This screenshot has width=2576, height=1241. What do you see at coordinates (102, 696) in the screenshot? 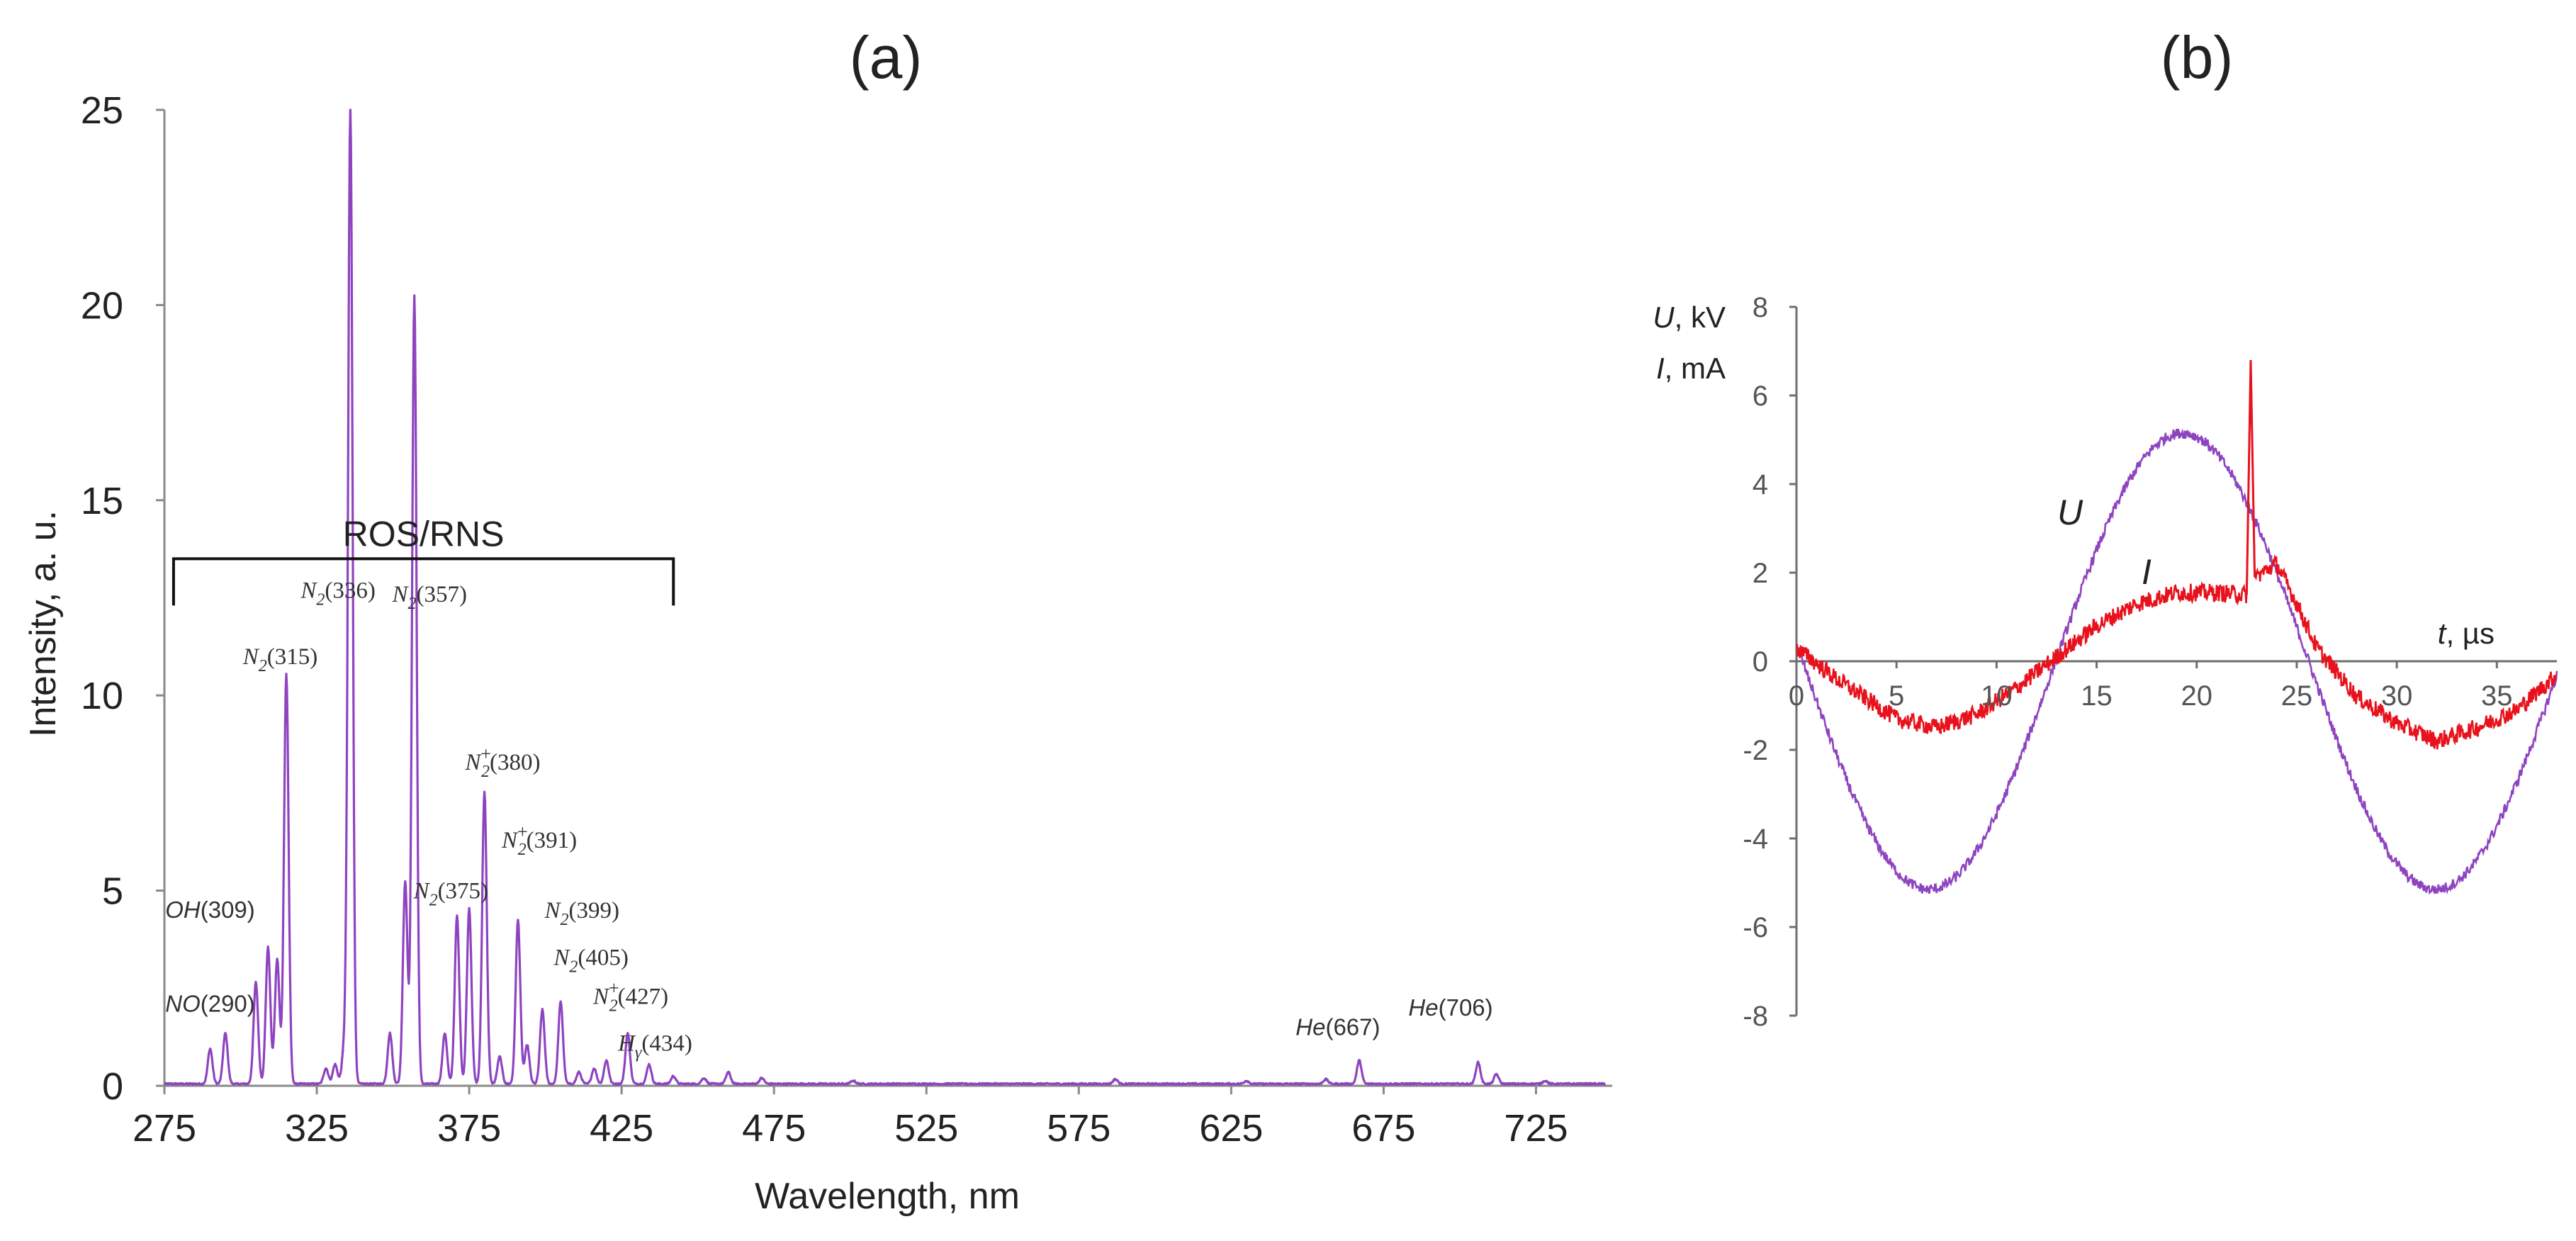
I see `y-tick-label: 10` at bounding box center [102, 696].